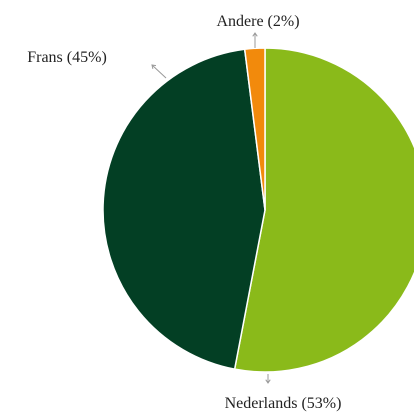 The image size is (414, 412). I want to click on slice-label: Andere (2%), so click(257, 21).